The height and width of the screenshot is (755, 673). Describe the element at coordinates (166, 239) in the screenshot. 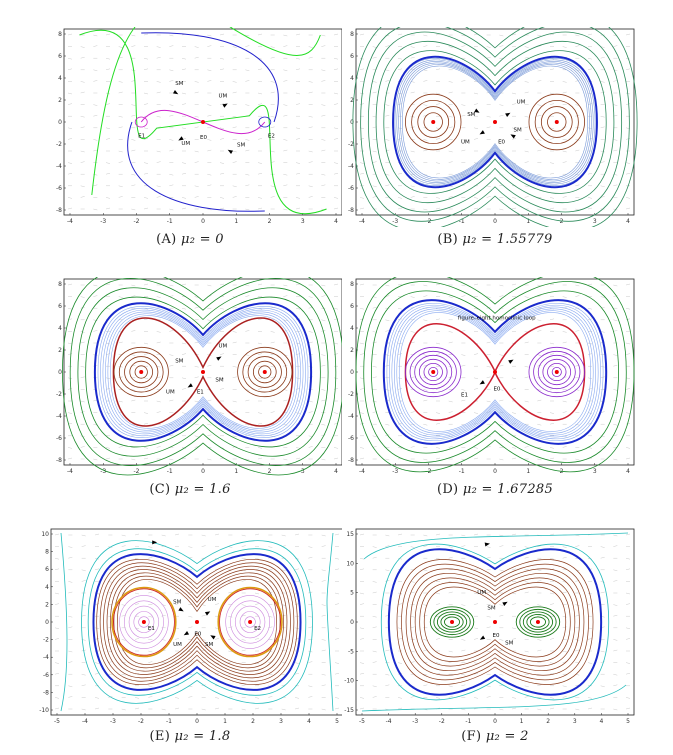

I see `caption-tag: (A)` at that location.